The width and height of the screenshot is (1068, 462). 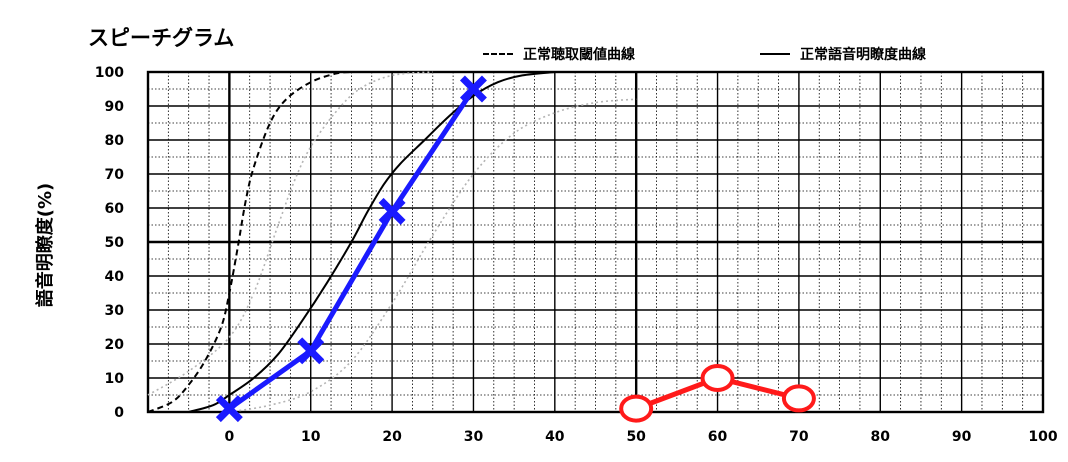 I want to click on x-tick-label: 50, so click(x=636, y=437).